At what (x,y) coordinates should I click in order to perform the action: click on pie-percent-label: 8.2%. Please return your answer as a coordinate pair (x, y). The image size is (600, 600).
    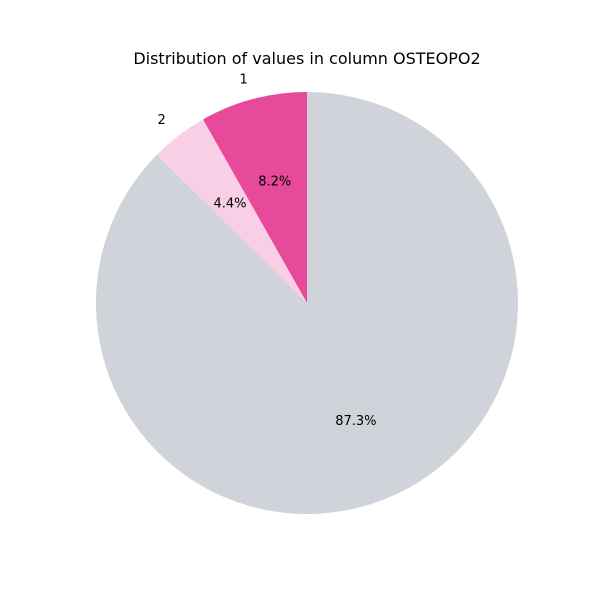
    Looking at the image, I should click on (274, 182).